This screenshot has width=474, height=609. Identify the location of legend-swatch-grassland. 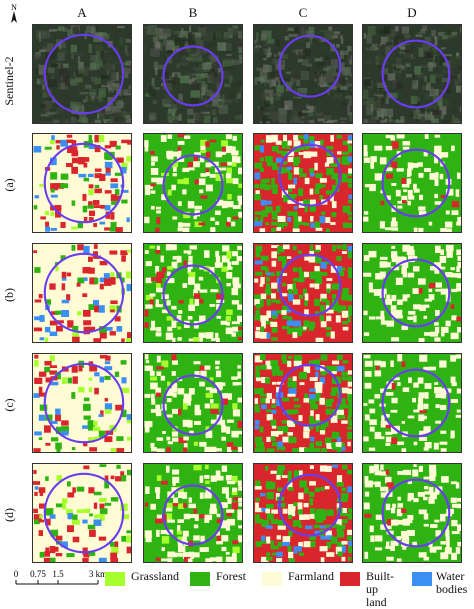
(115, 579).